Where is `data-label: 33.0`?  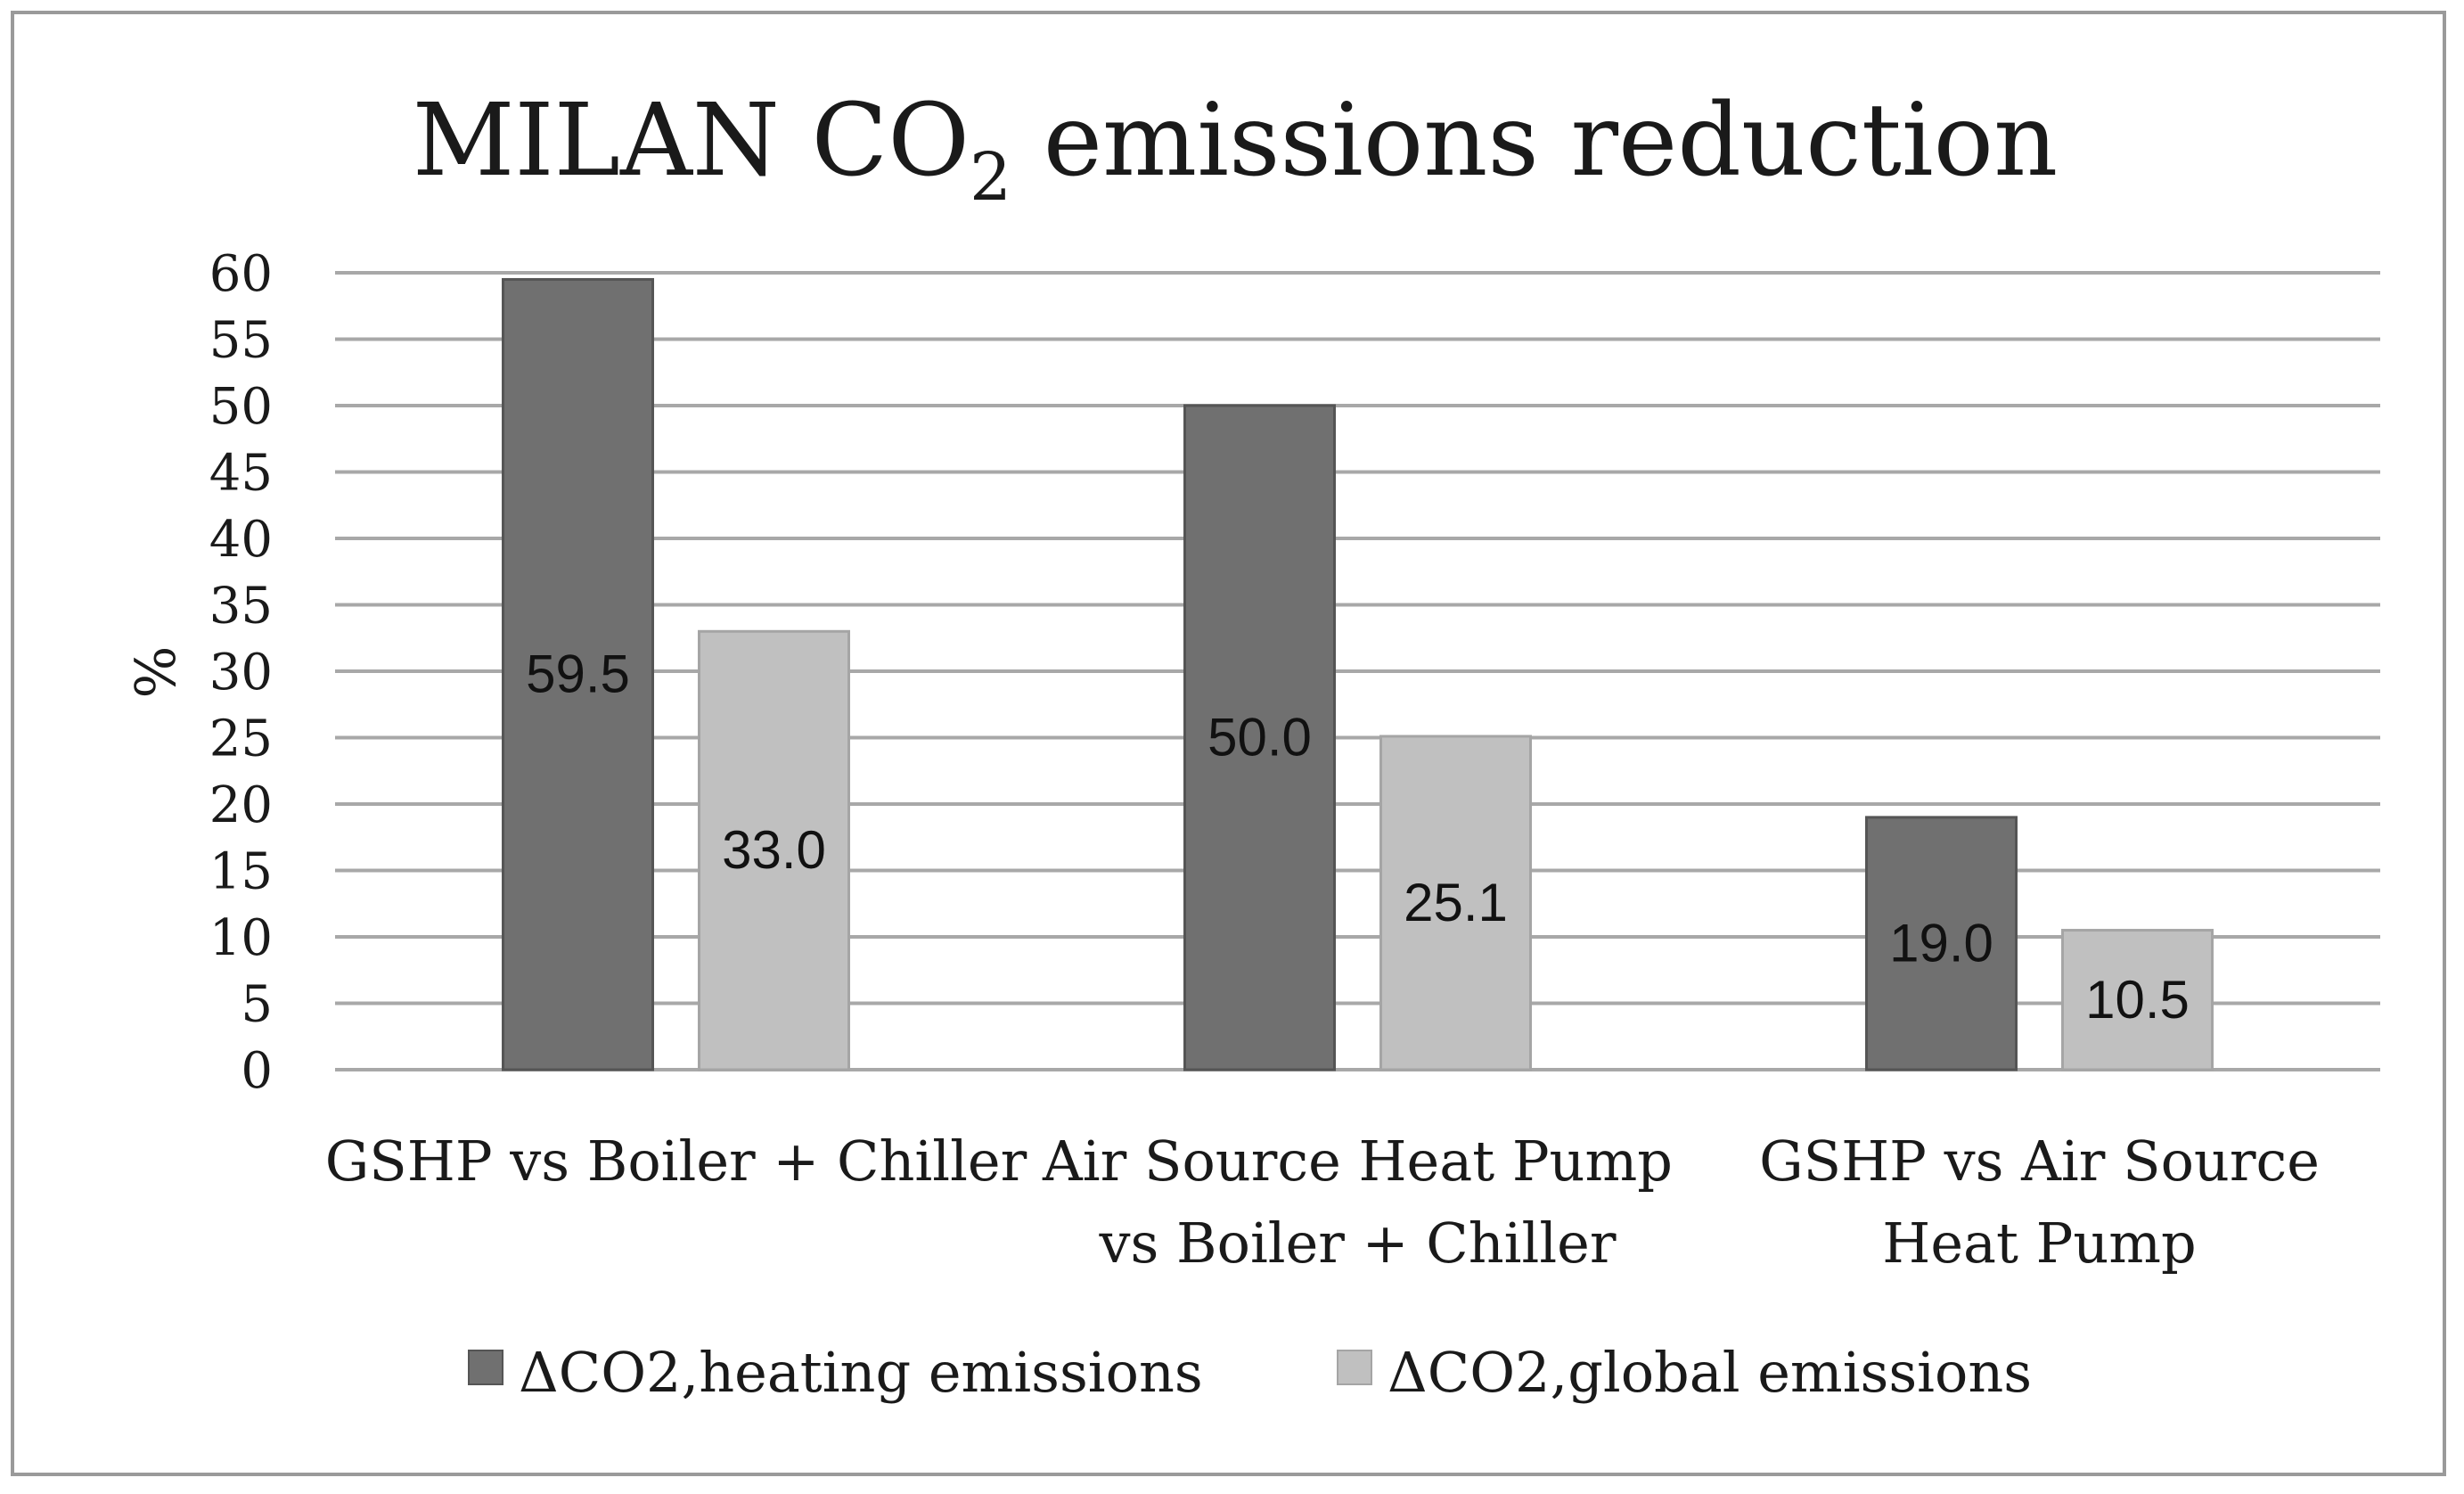
data-label: 33.0 is located at coordinates (774, 850).